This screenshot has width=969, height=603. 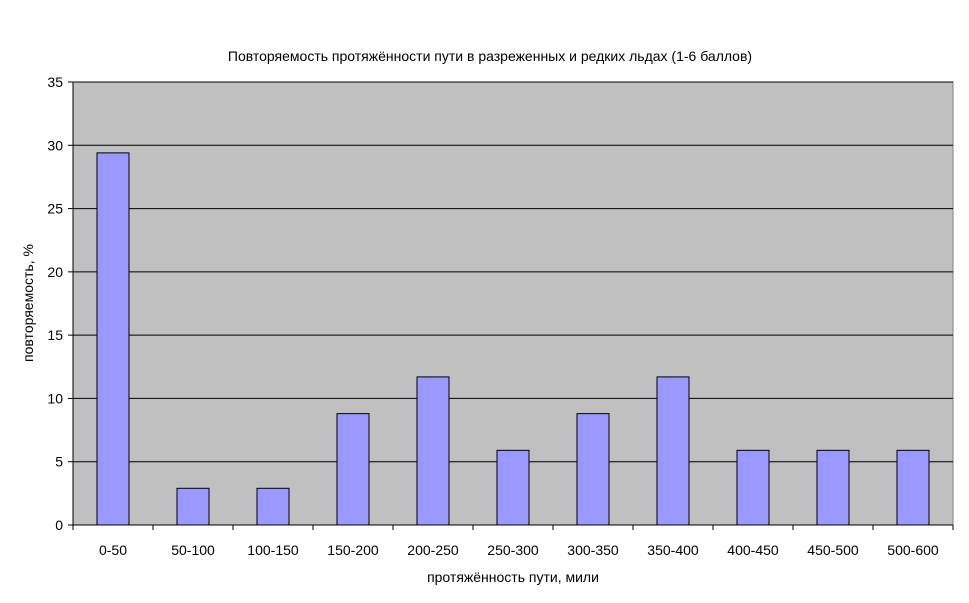 I want to click on y-tick-label: 5, so click(x=59, y=462).